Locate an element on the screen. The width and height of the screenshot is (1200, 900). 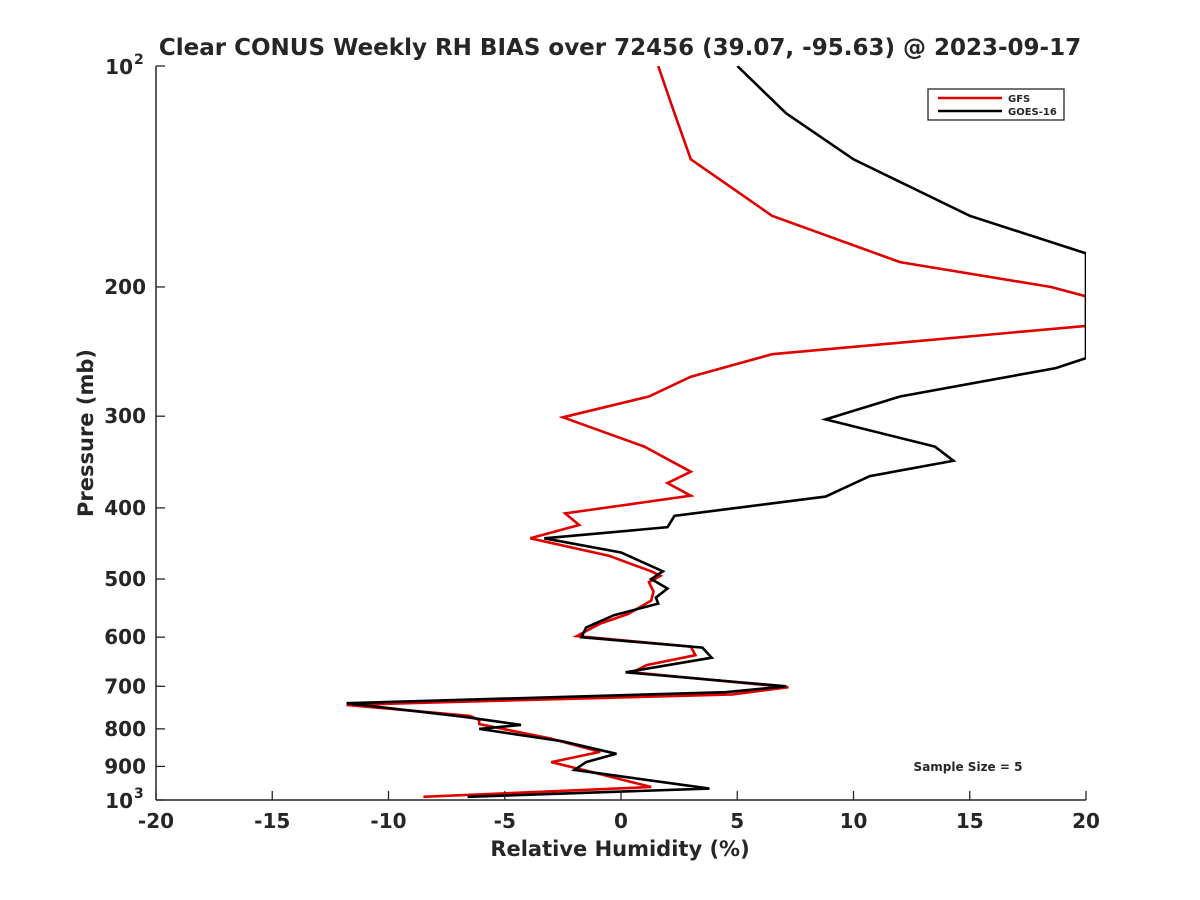
x-tick-label: 15 is located at coordinates (970, 821).